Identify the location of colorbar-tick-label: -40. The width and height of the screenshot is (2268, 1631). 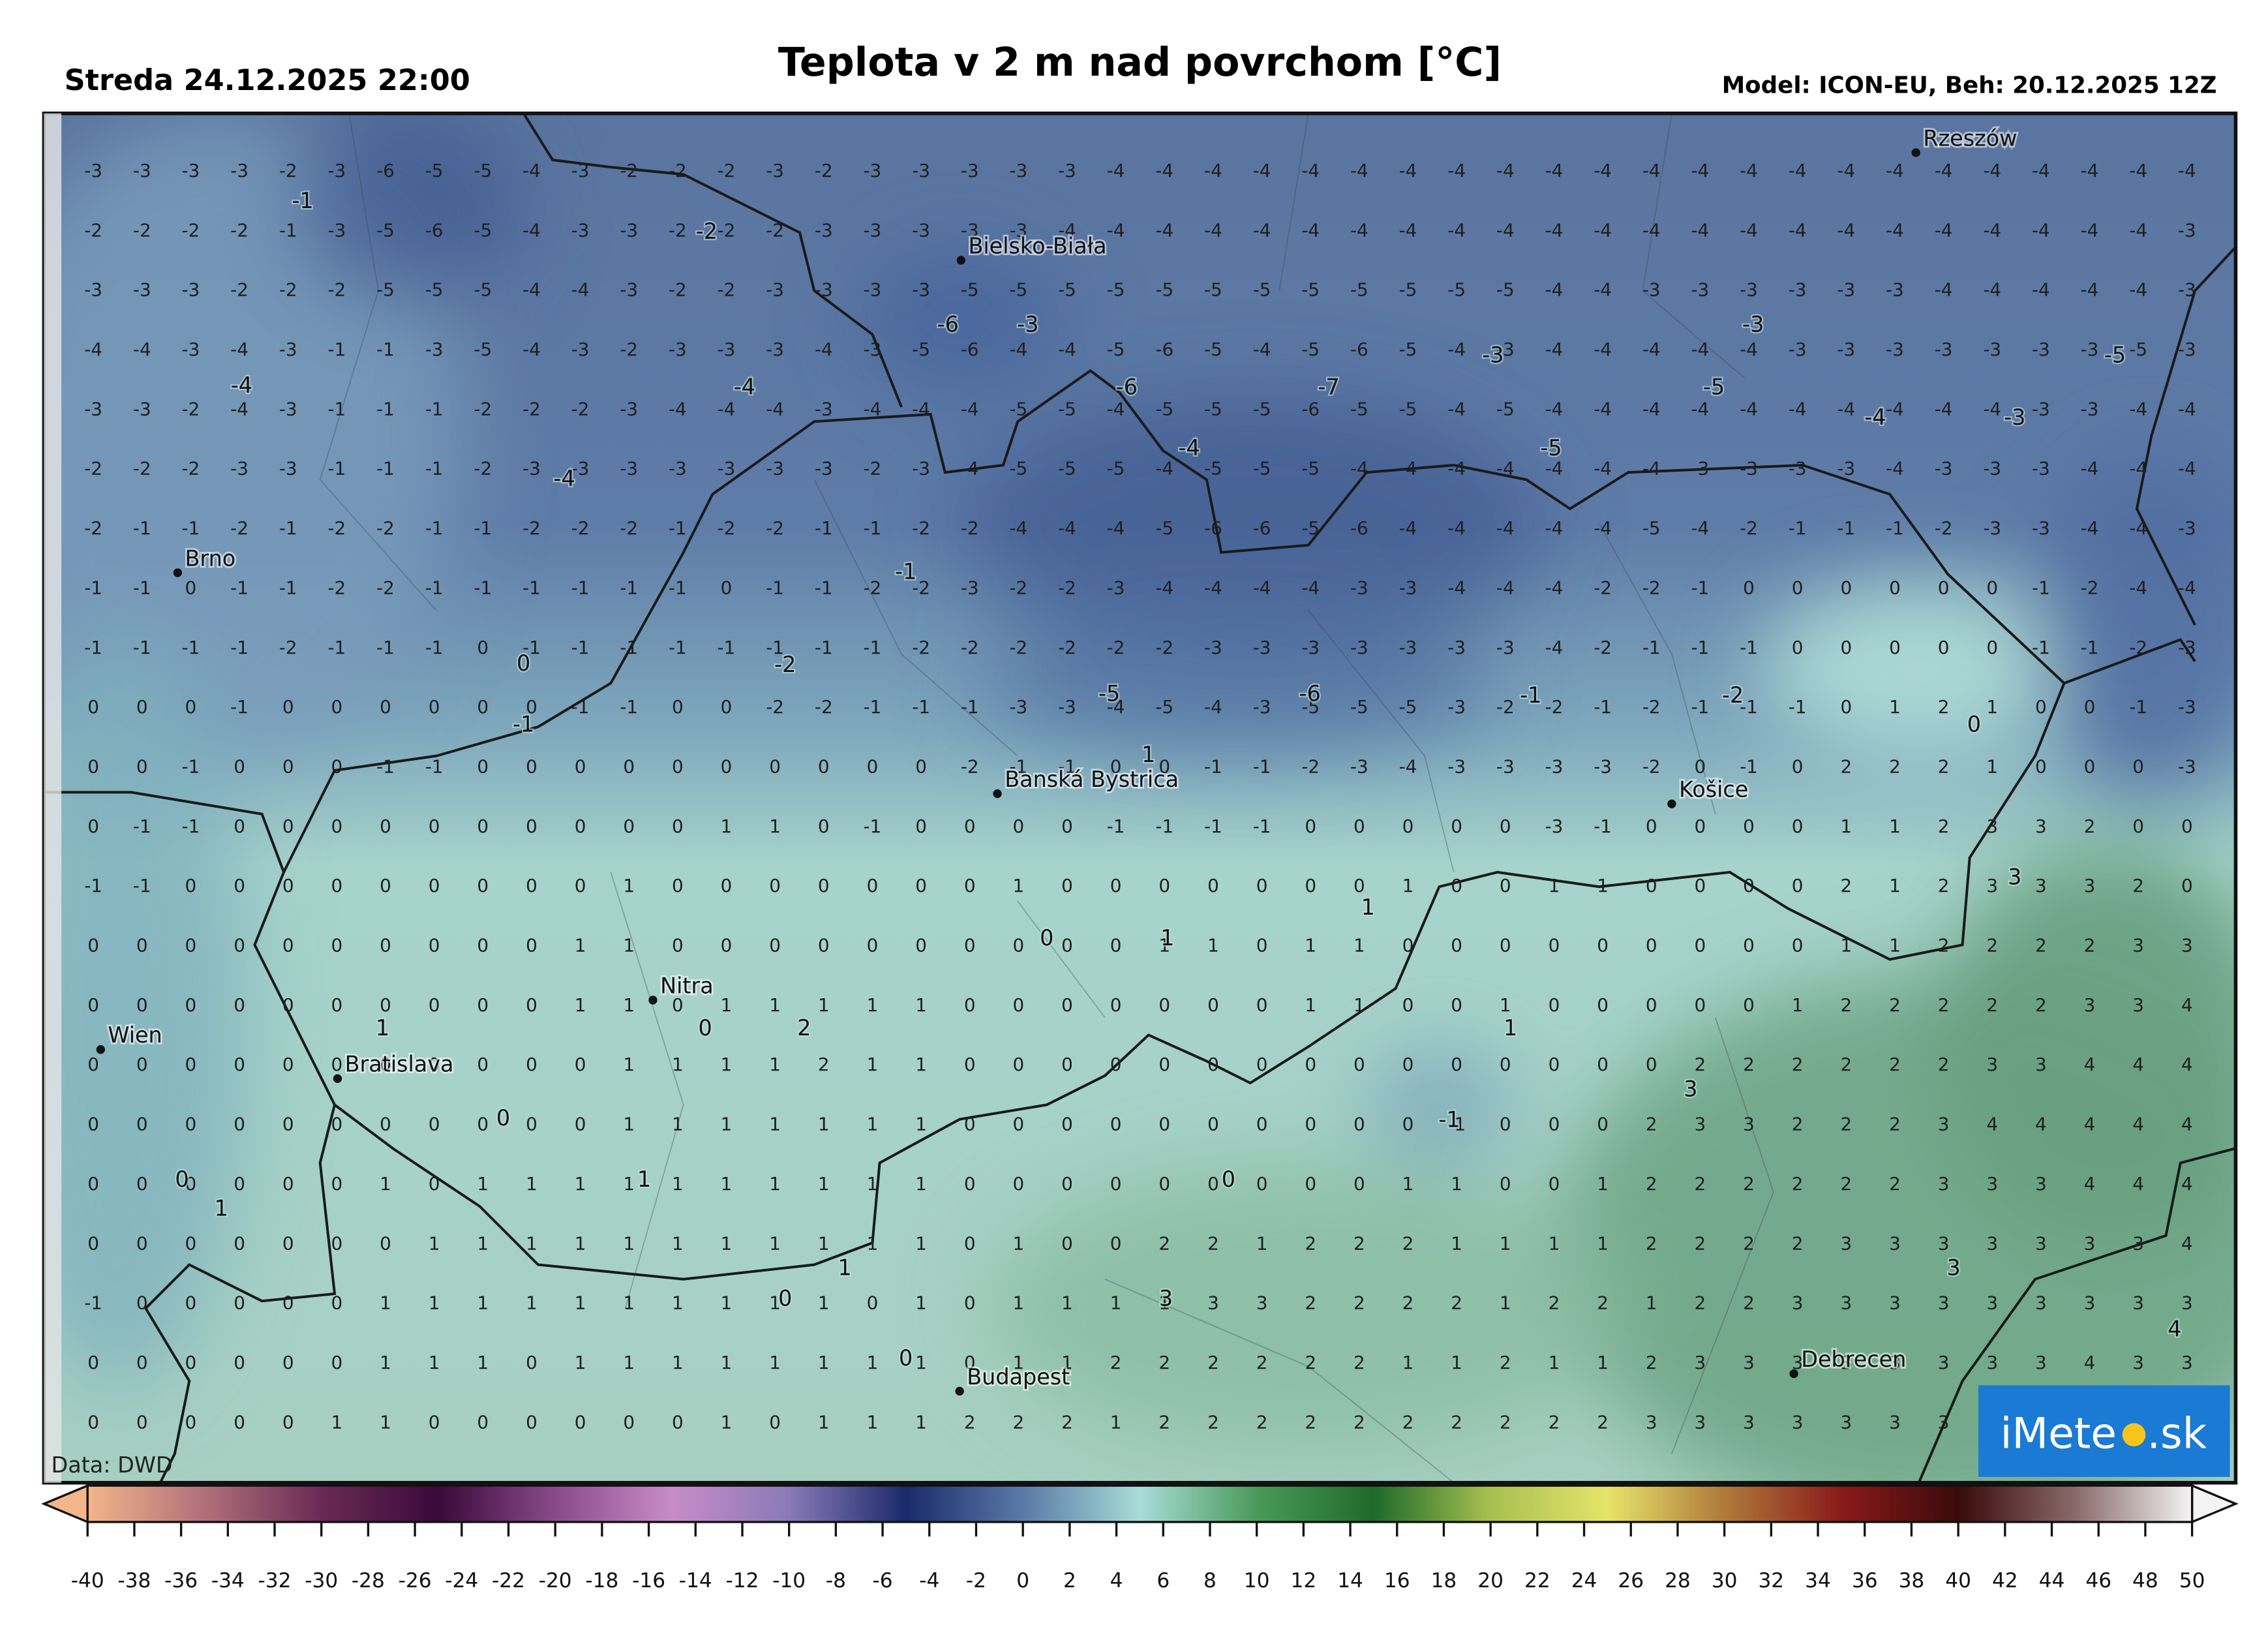
(87, 1581).